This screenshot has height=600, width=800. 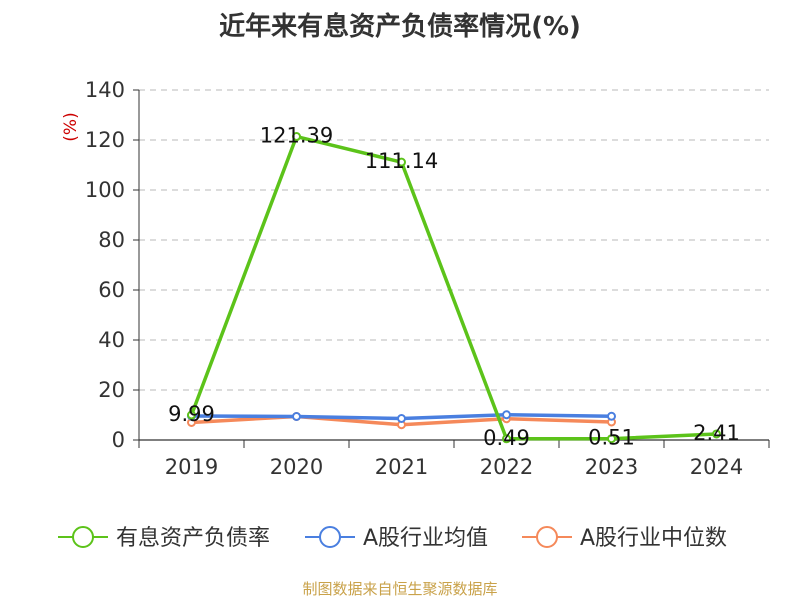 What do you see at coordinates (506, 467) in the screenshot?
I see `x-tick-label: 2022` at bounding box center [506, 467].